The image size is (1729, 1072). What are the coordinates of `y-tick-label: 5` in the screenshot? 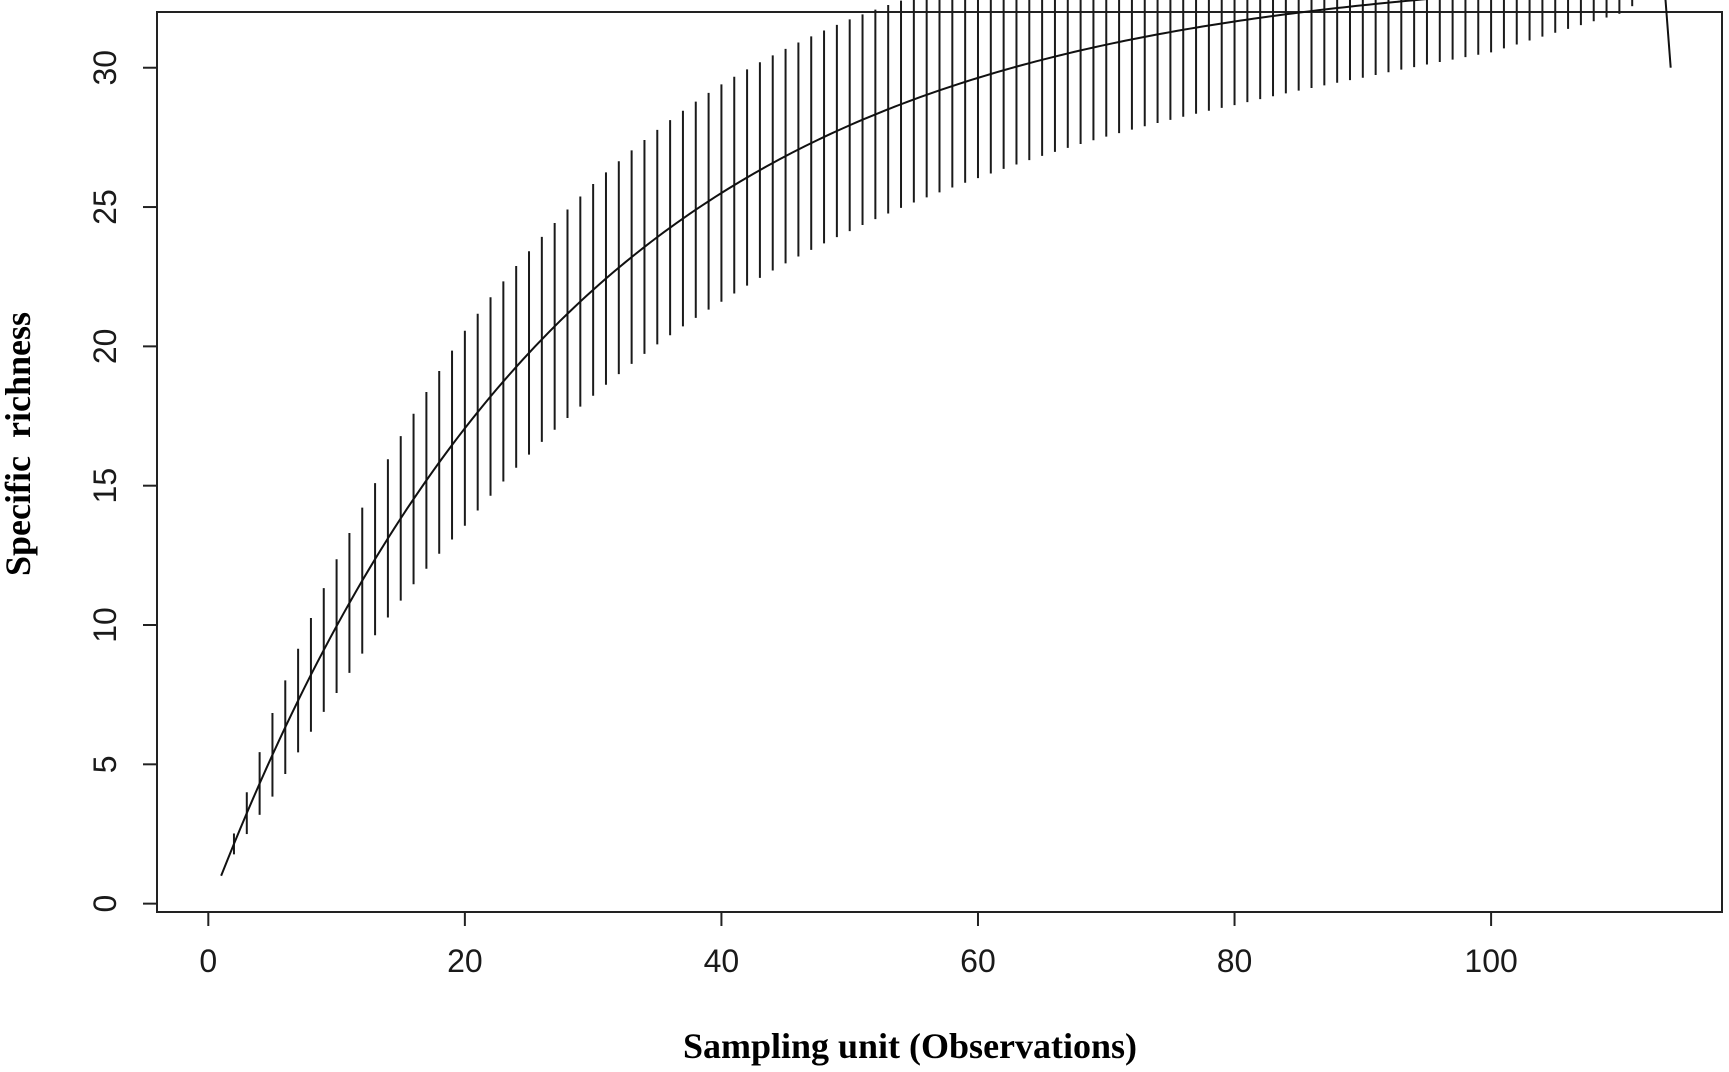 It's located at (105, 764).